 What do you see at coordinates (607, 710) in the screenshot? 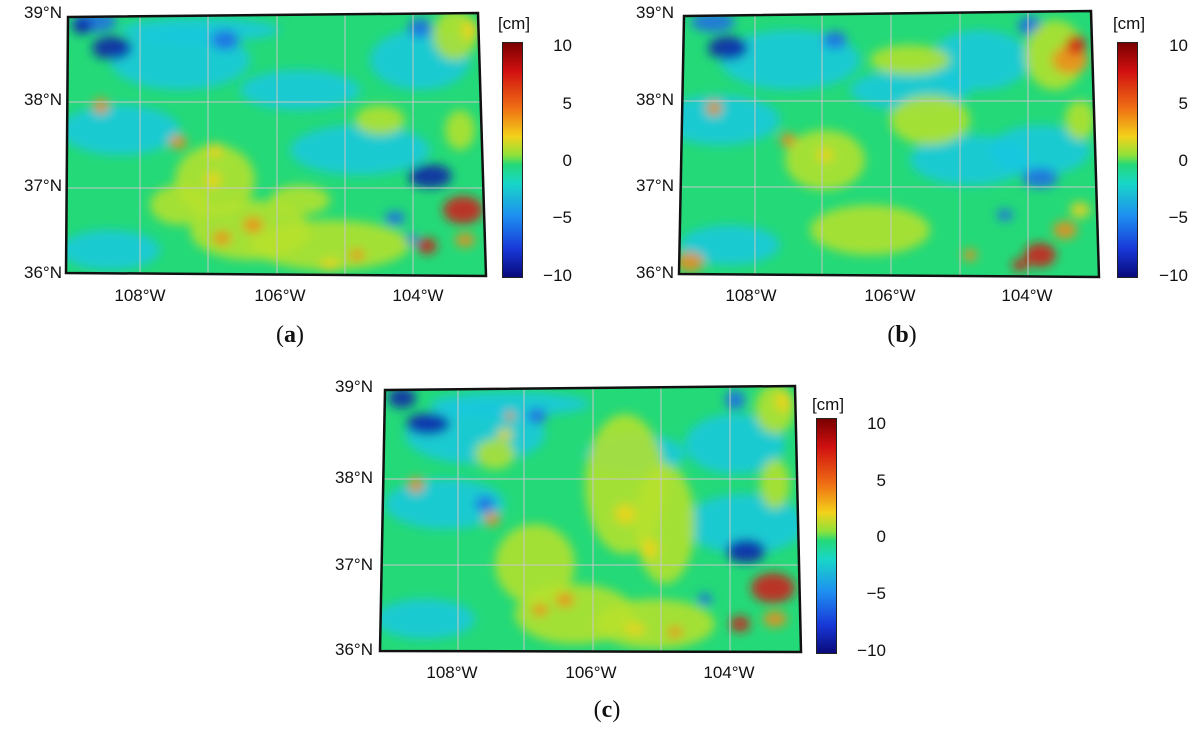
I see `panel-caption: (c)` at bounding box center [607, 710].